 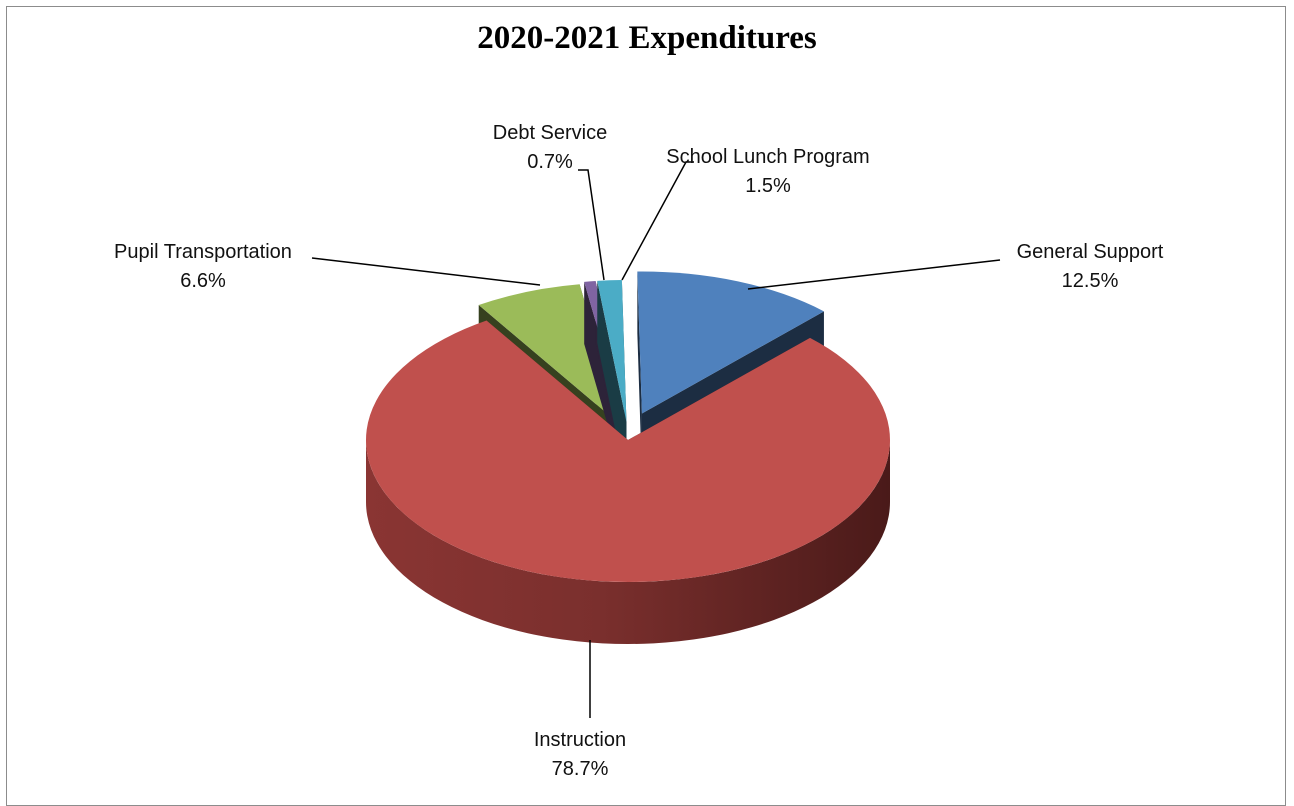 What do you see at coordinates (580, 769) in the screenshot?
I see `slice-value-instruction: 78.7%` at bounding box center [580, 769].